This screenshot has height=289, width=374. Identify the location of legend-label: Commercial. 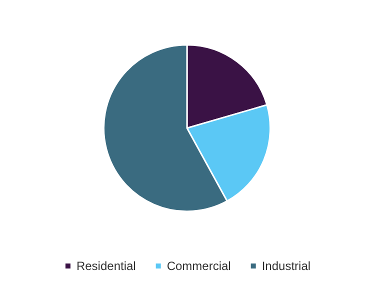
(198, 266).